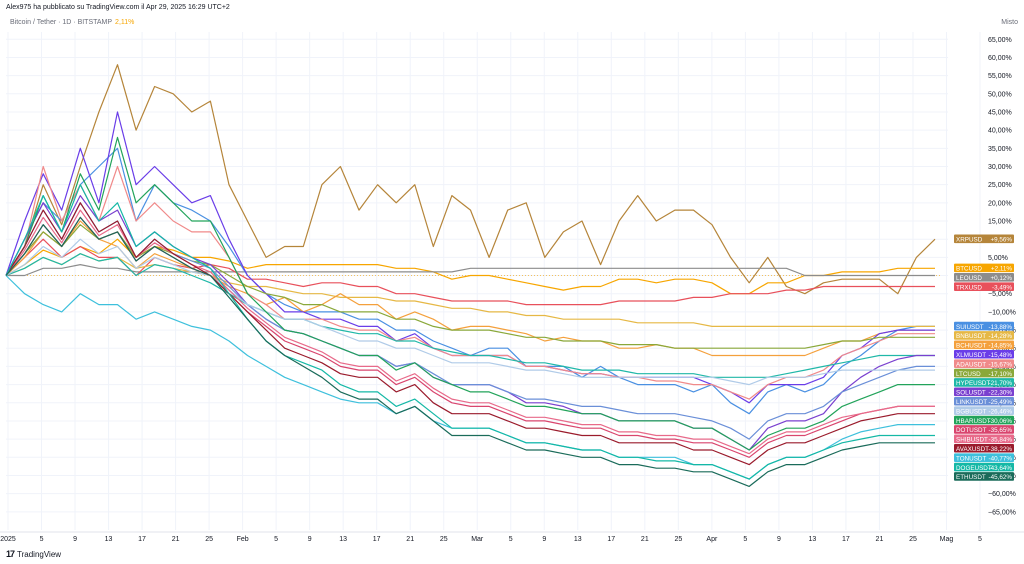  I want to click on badge-xlmusdt: XLMUSDT -15,48%, so click(984, 354).